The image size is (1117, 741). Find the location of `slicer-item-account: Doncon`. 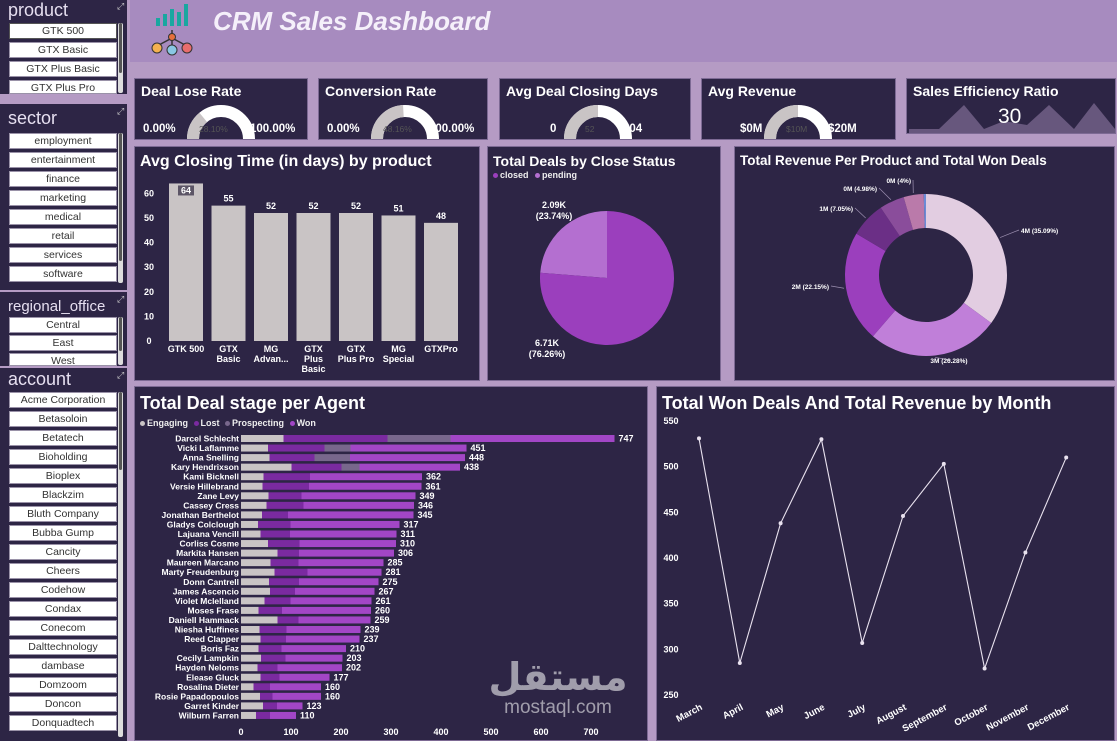

slicer-item-account: Doncon is located at coordinates (63, 704).